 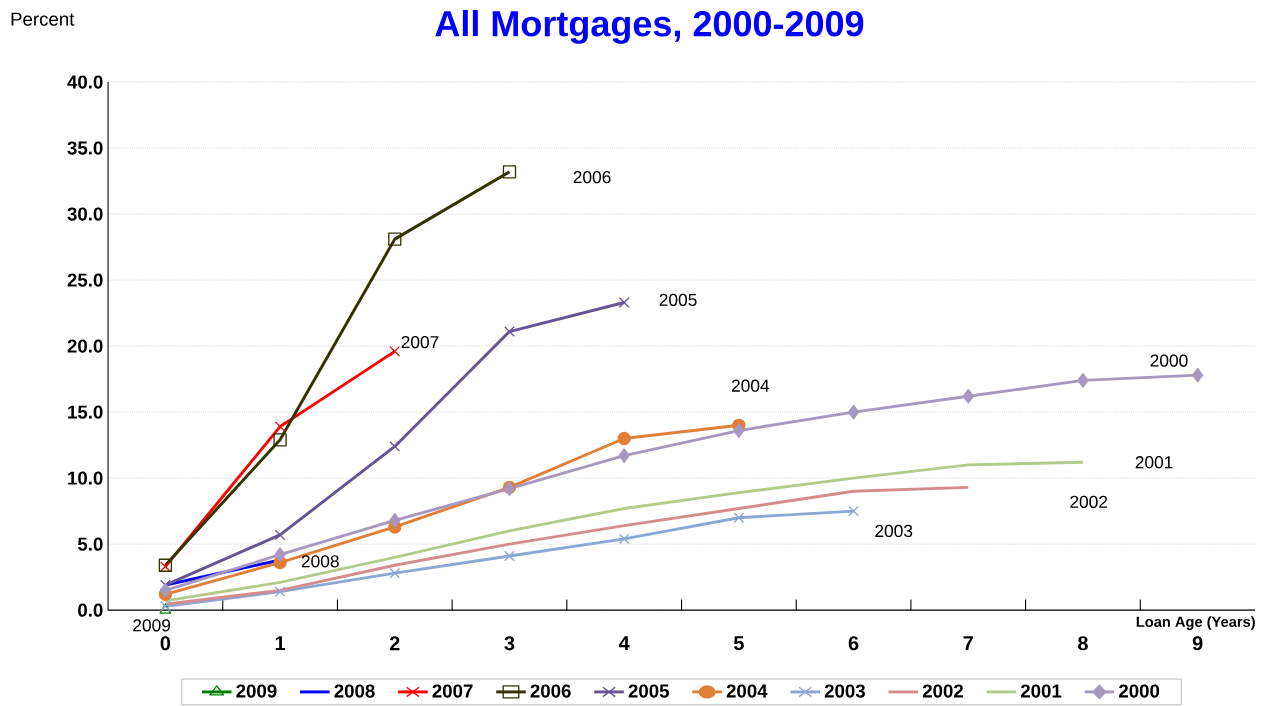 I want to click on y-tick-label: 30.0, so click(x=85, y=214).